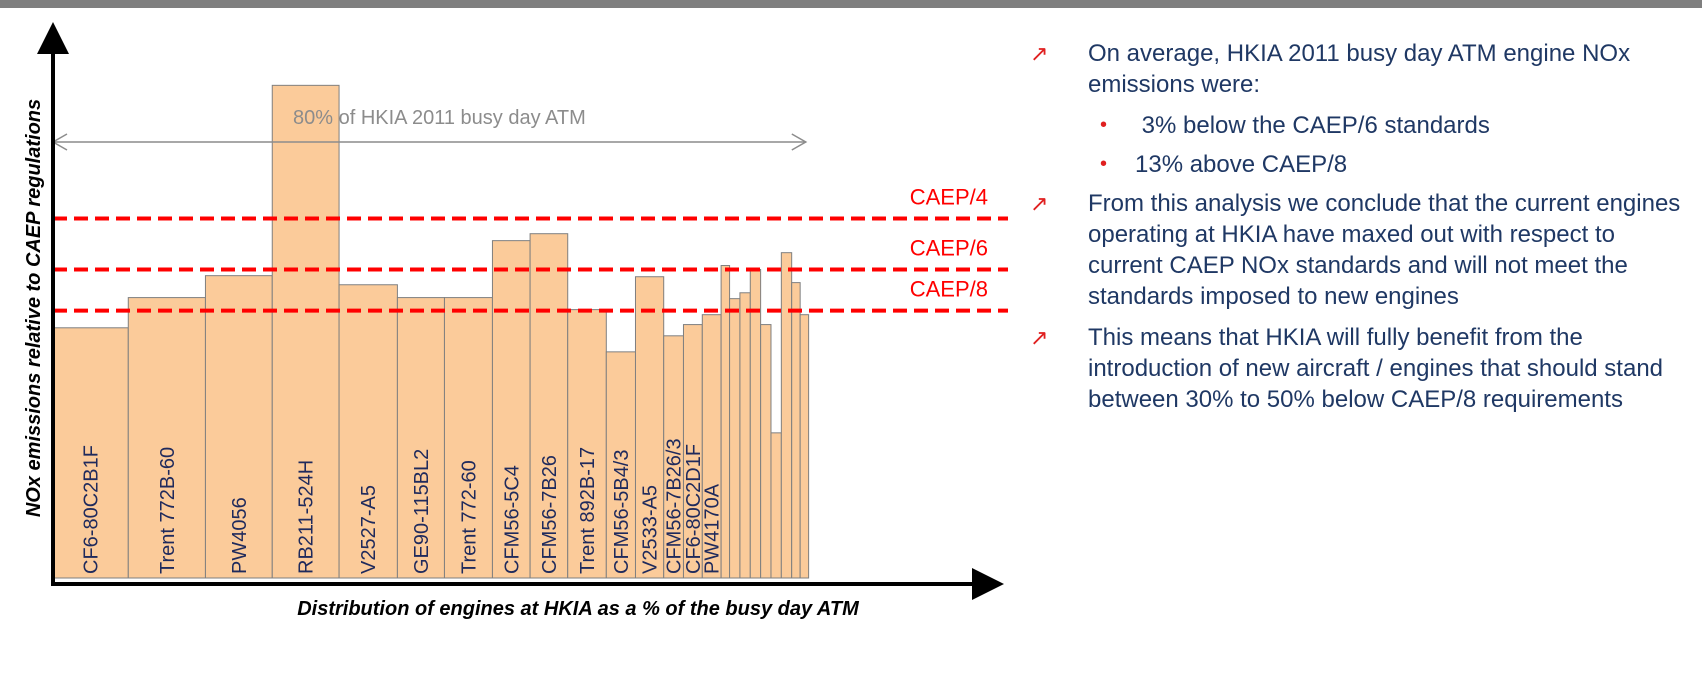 The width and height of the screenshot is (1702, 679). What do you see at coordinates (851, 4) in the screenshot?
I see `top-bar` at bounding box center [851, 4].